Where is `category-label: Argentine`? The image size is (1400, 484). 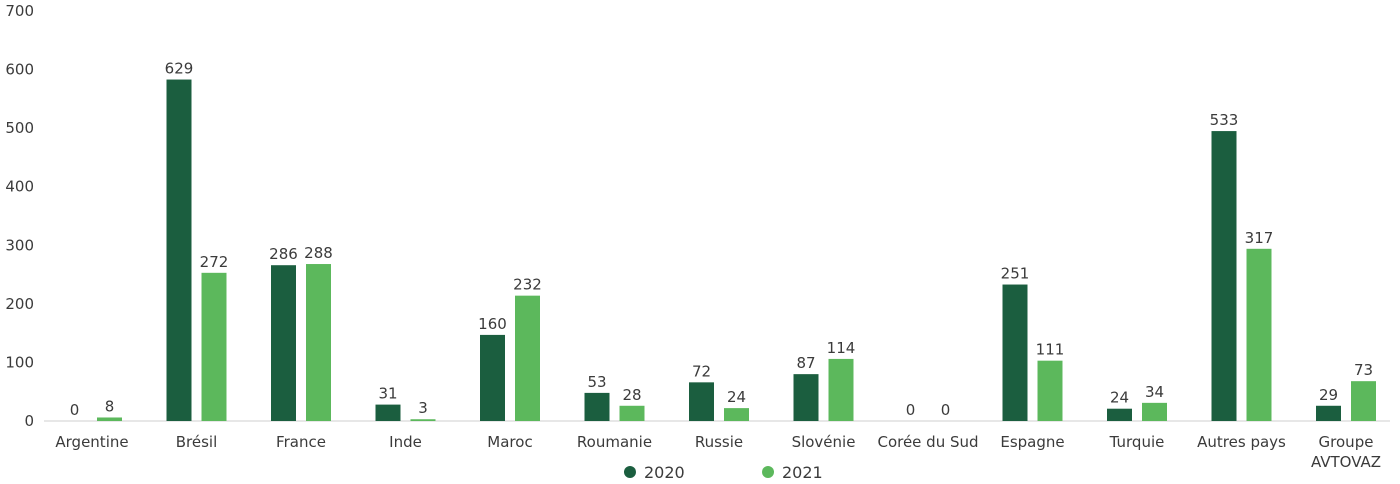 category-label: Argentine is located at coordinates (91, 442).